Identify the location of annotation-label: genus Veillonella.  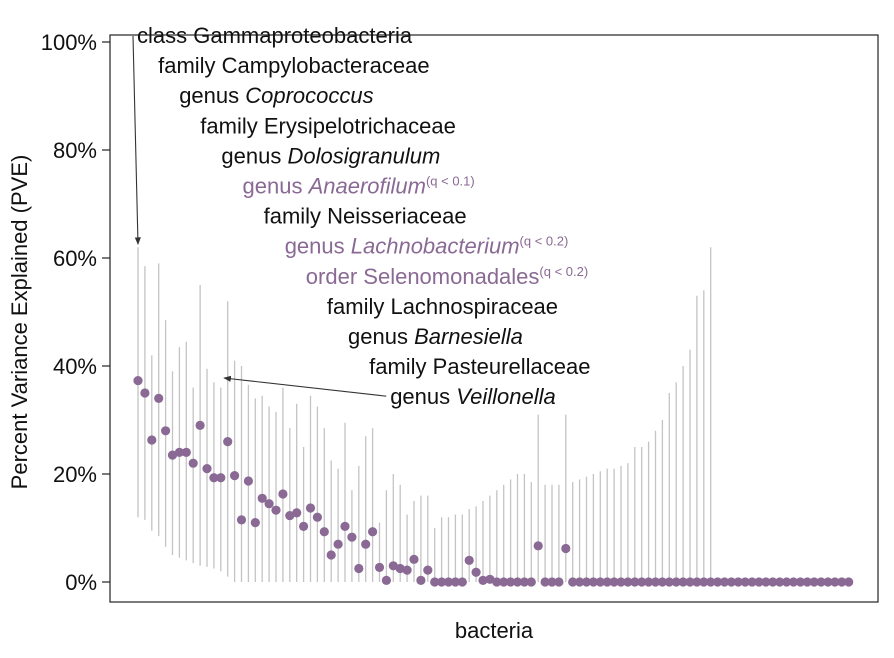
(473, 396).